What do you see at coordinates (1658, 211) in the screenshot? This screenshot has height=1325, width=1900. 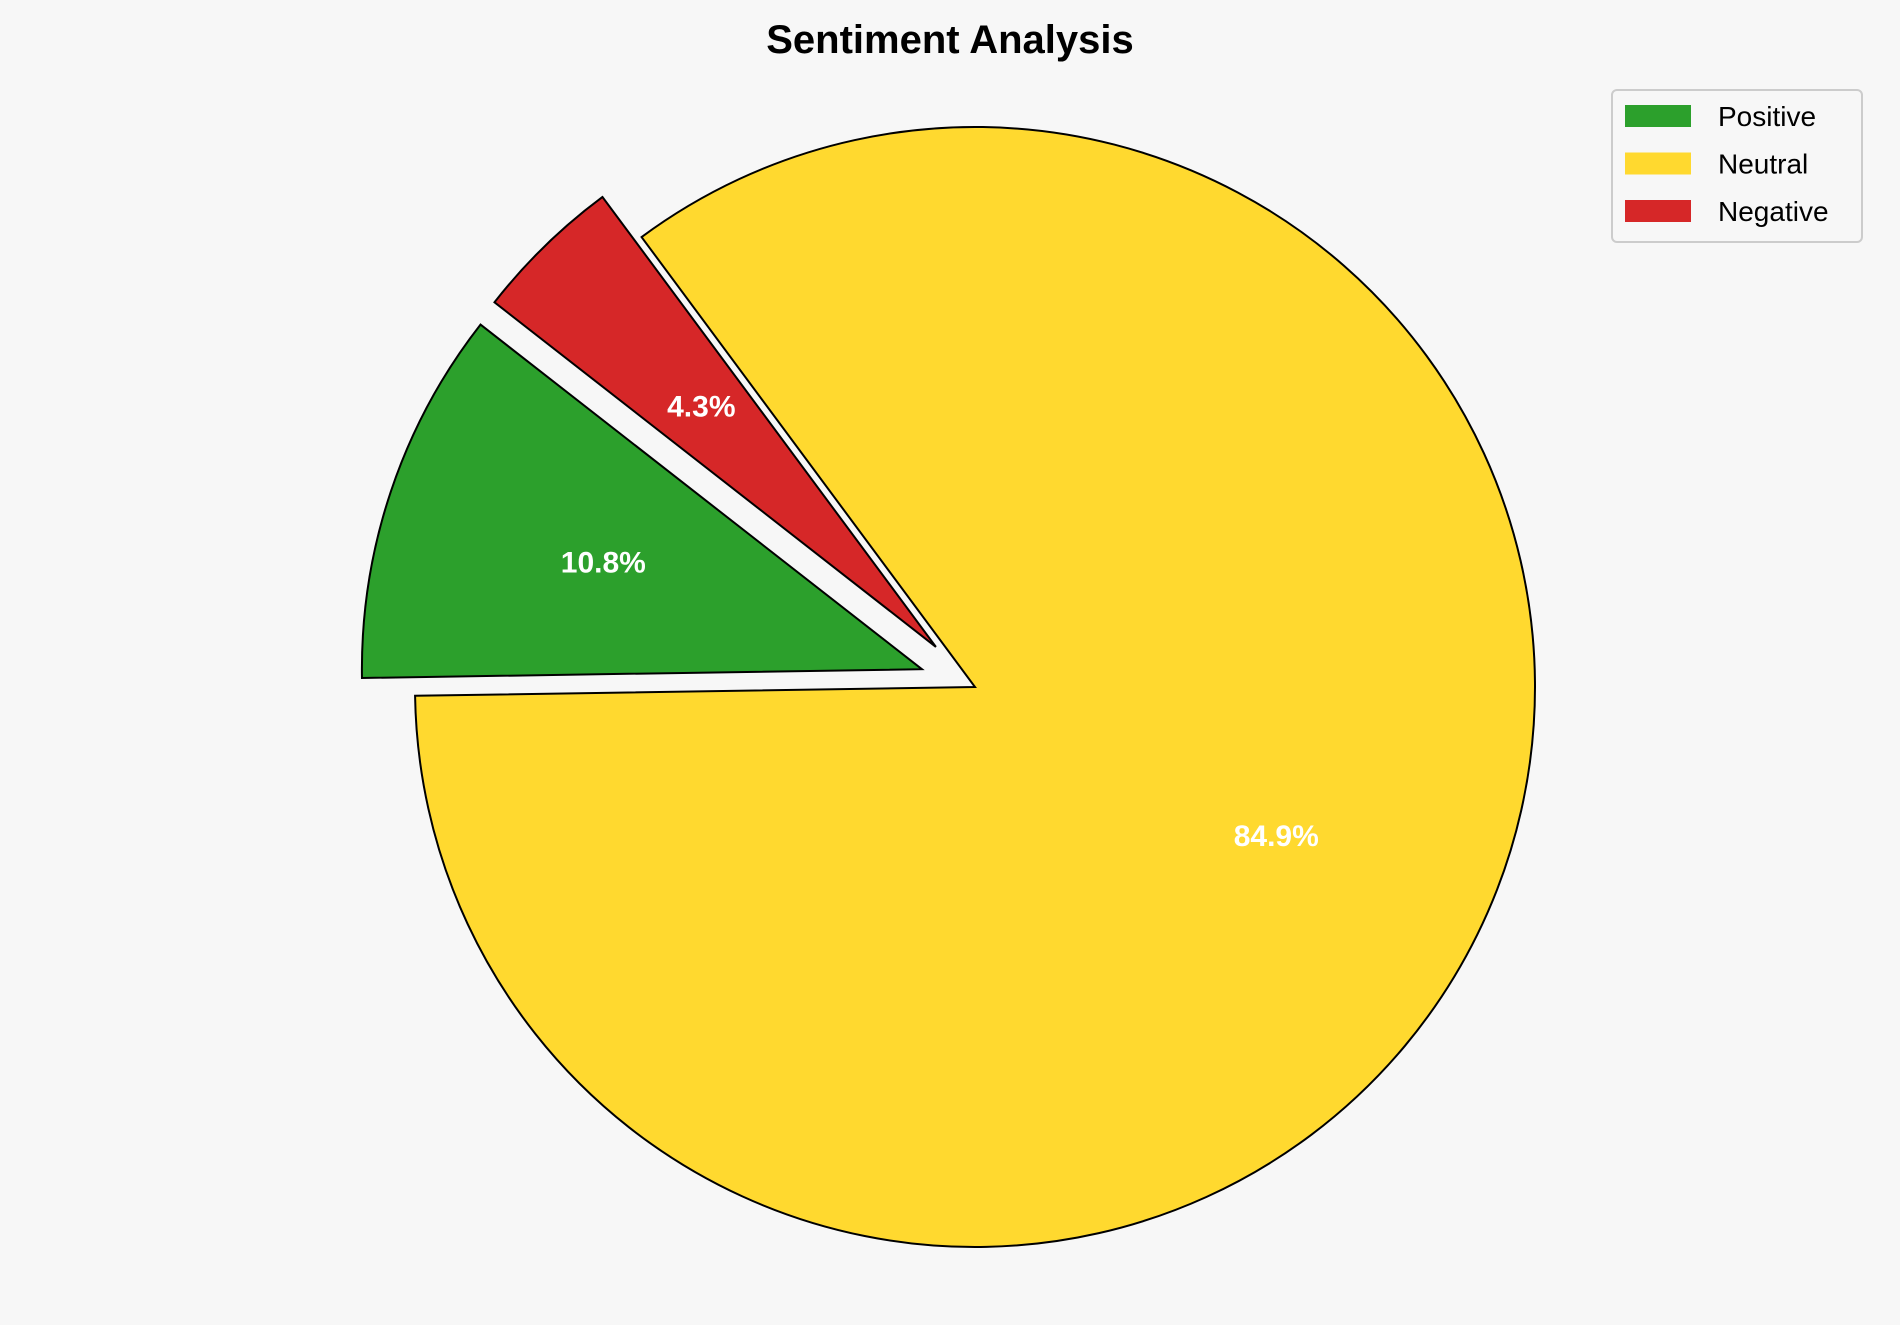 I see `legend-swatch-negative` at bounding box center [1658, 211].